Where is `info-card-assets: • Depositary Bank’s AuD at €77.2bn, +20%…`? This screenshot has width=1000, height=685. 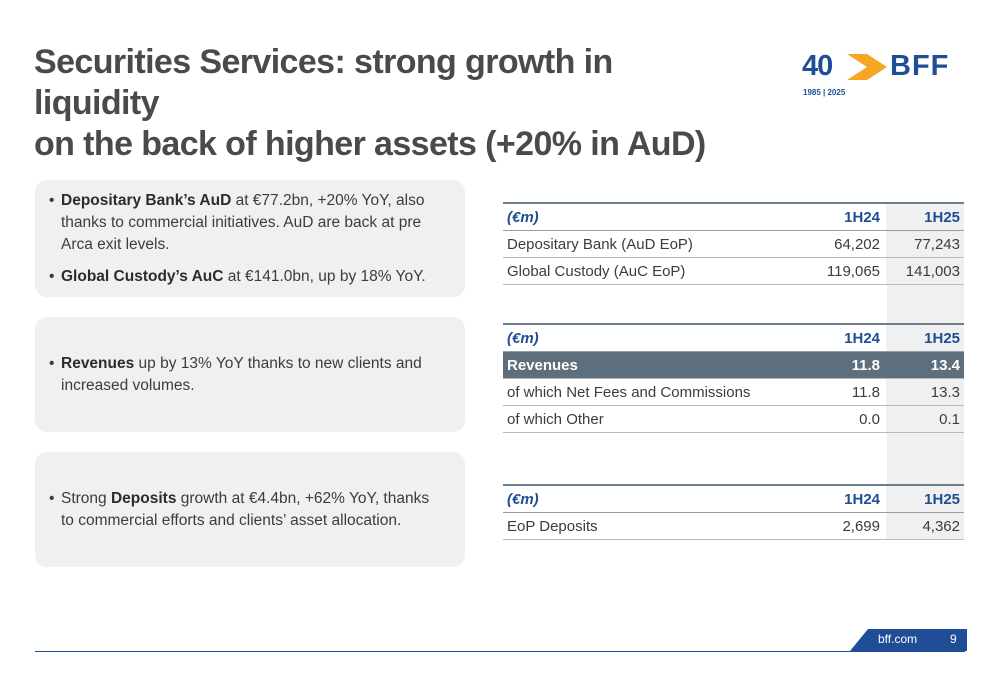 info-card-assets: • Depositary Bank’s AuD at €77.2bn, +20%… is located at coordinates (250, 238).